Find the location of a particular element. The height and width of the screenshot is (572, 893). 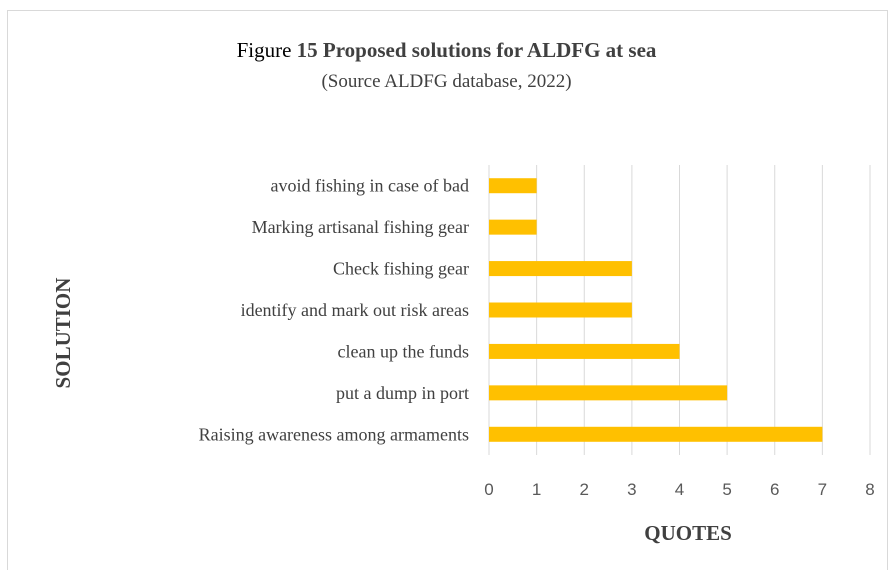

x-tick-label: 7 is located at coordinates (822, 489).